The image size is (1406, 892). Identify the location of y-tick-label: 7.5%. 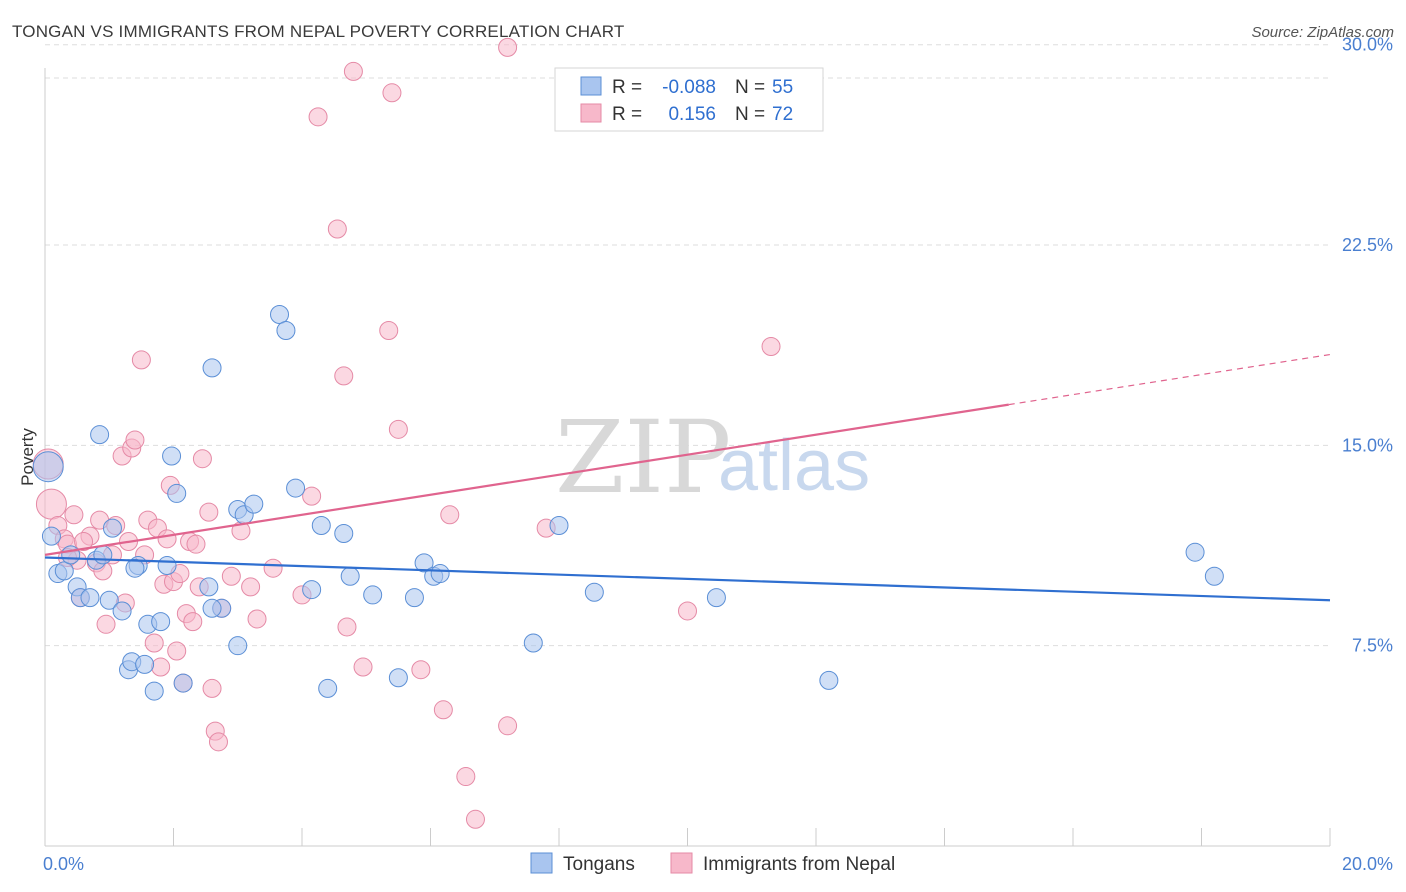
(1372, 646).